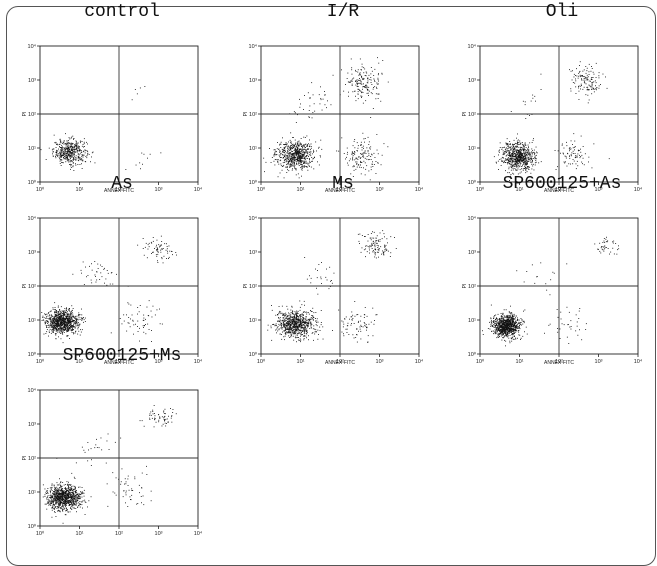 The width and height of the screenshot is (657, 566). I want to click on y-axis-label: PI, so click(25, 286).